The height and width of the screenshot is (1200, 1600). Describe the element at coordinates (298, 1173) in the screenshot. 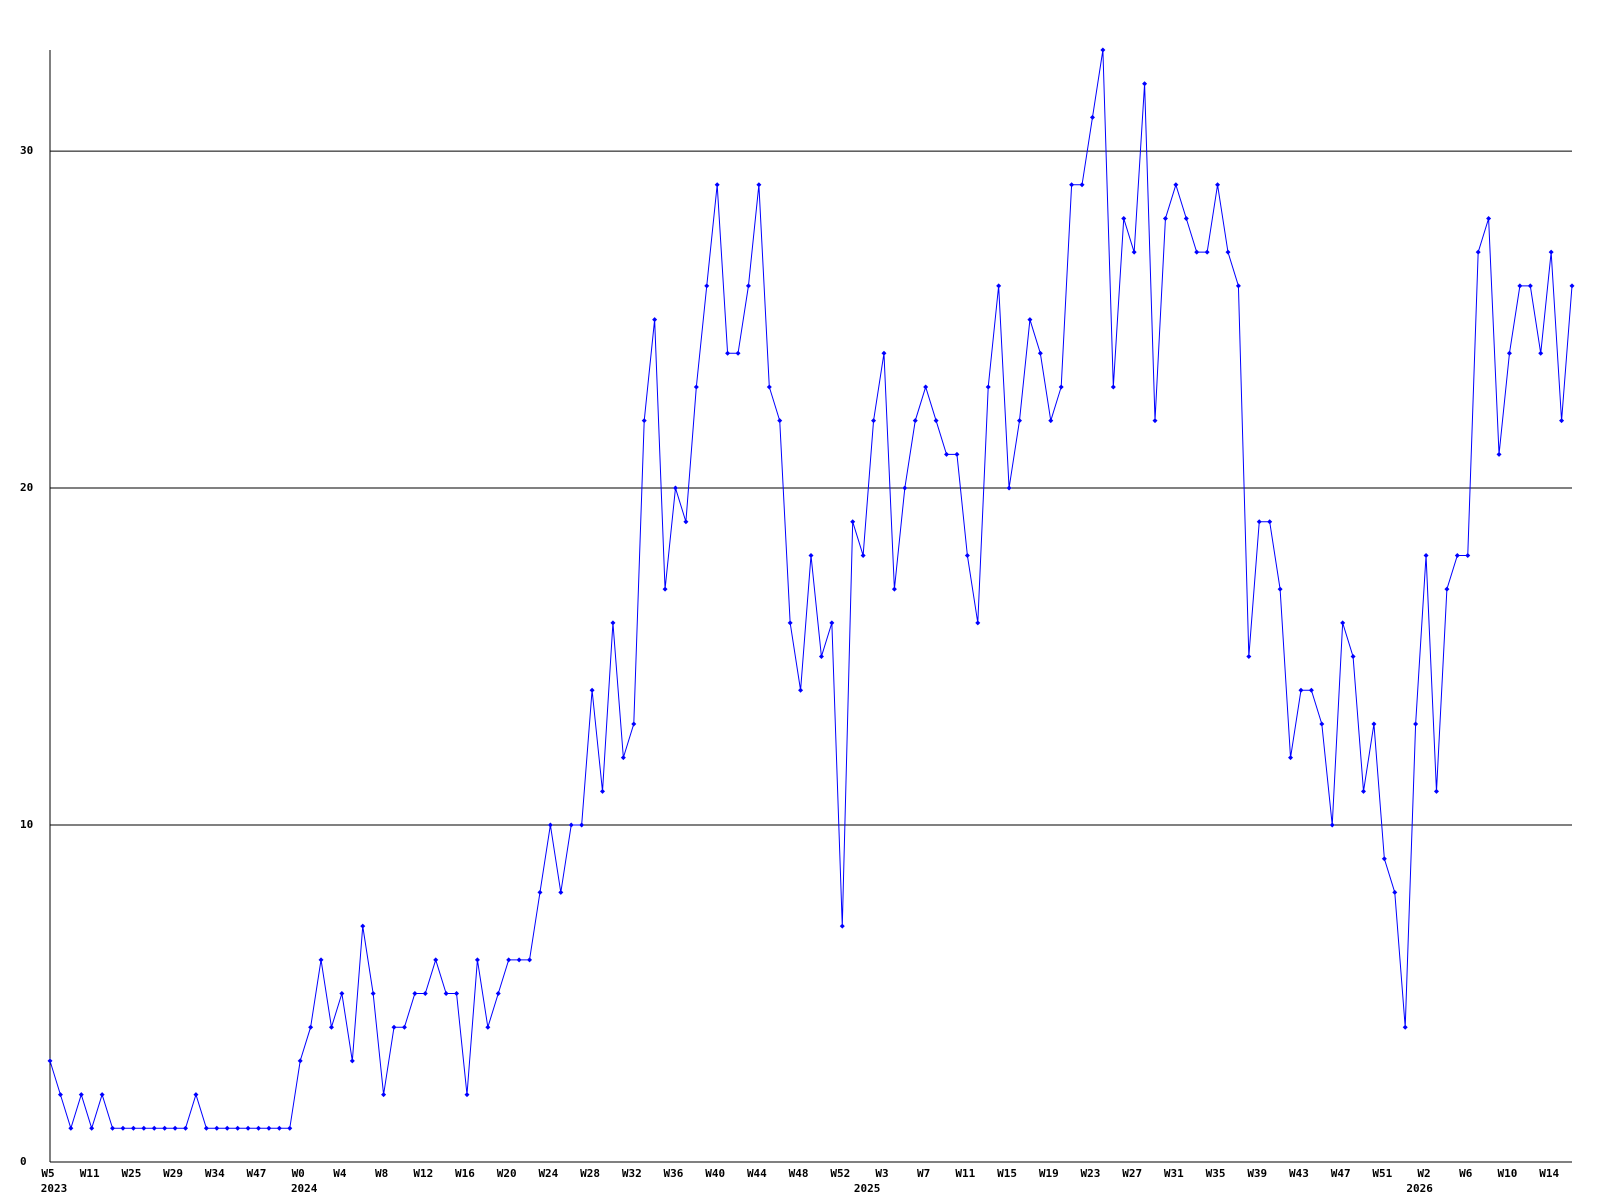

I see `x-tick-label: W0` at that location.